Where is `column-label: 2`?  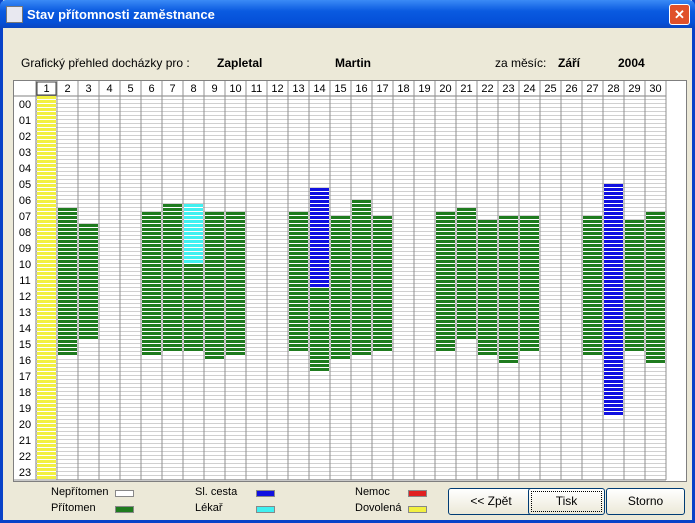 column-label: 2 is located at coordinates (67, 89).